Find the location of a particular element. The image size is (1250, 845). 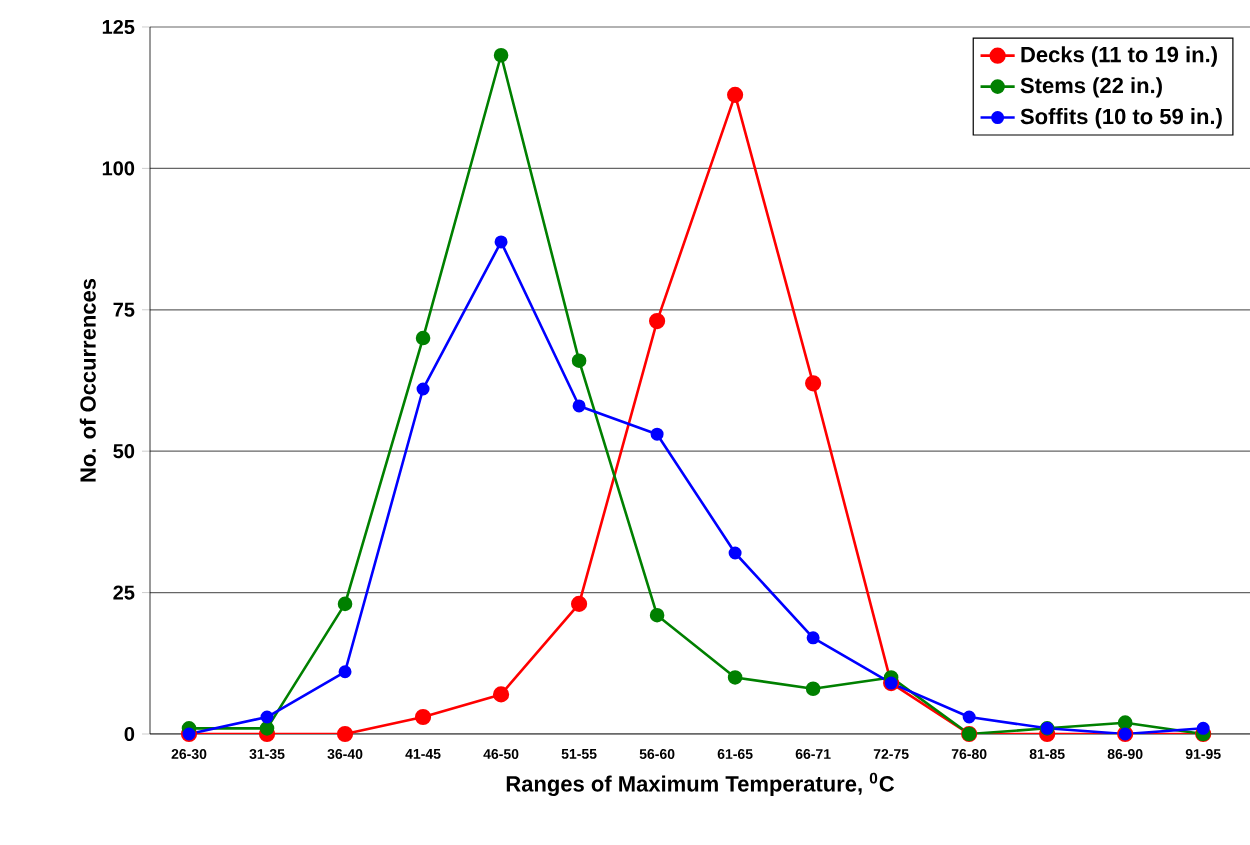

x-tick-label: 26-30 is located at coordinates (189, 754).